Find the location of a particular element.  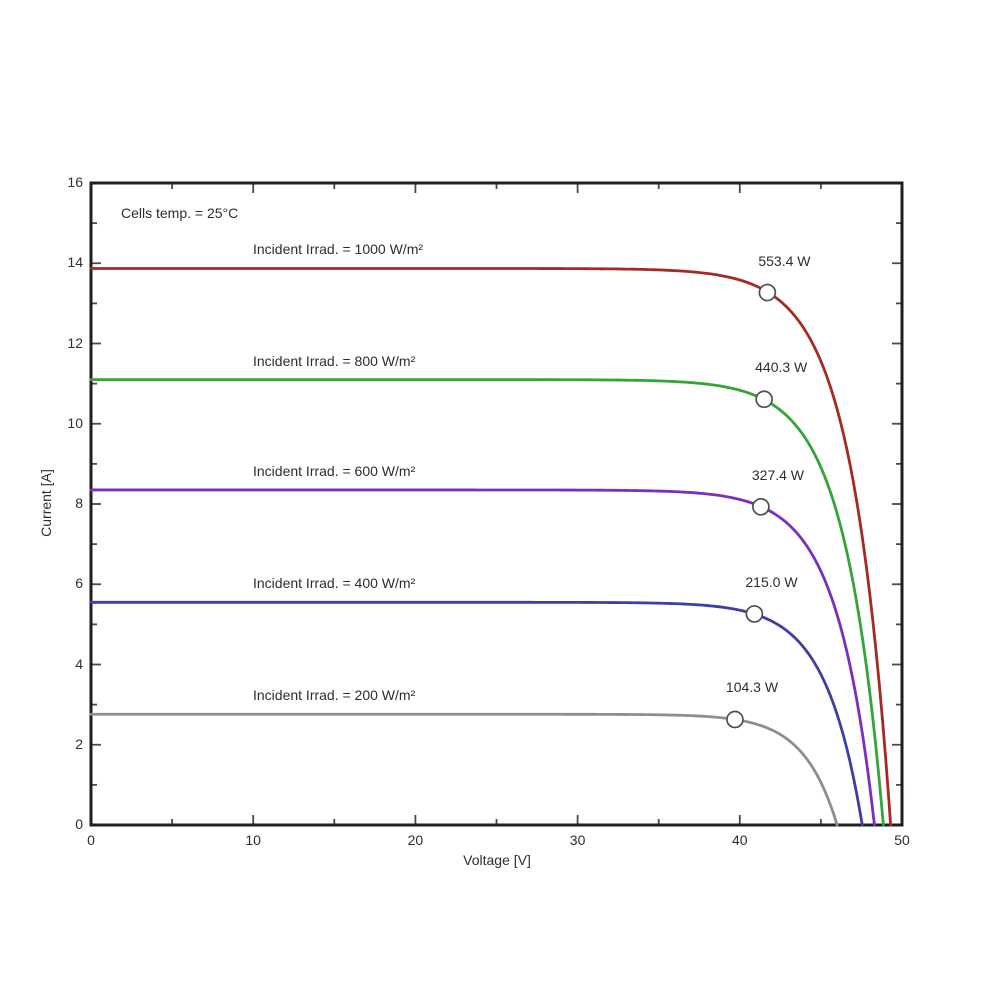

power-label-irr-600: 327.4 W is located at coordinates (778, 474).